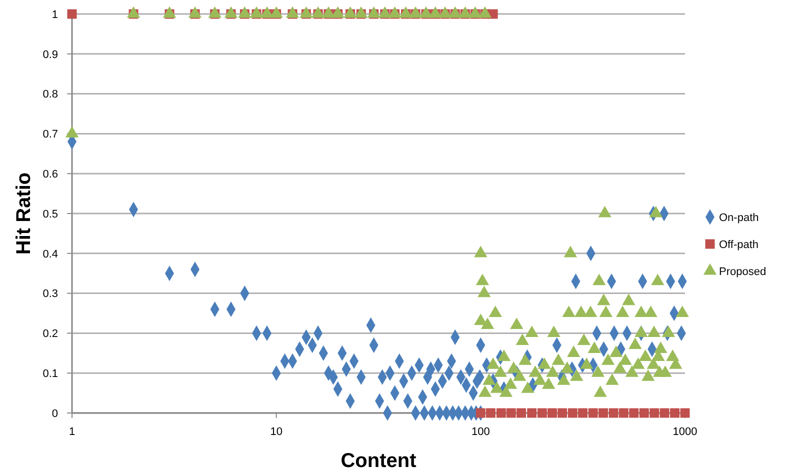 The image size is (787, 474). What do you see at coordinates (50, 254) in the screenshot?
I see `y-tick-label: 0.4` at bounding box center [50, 254].